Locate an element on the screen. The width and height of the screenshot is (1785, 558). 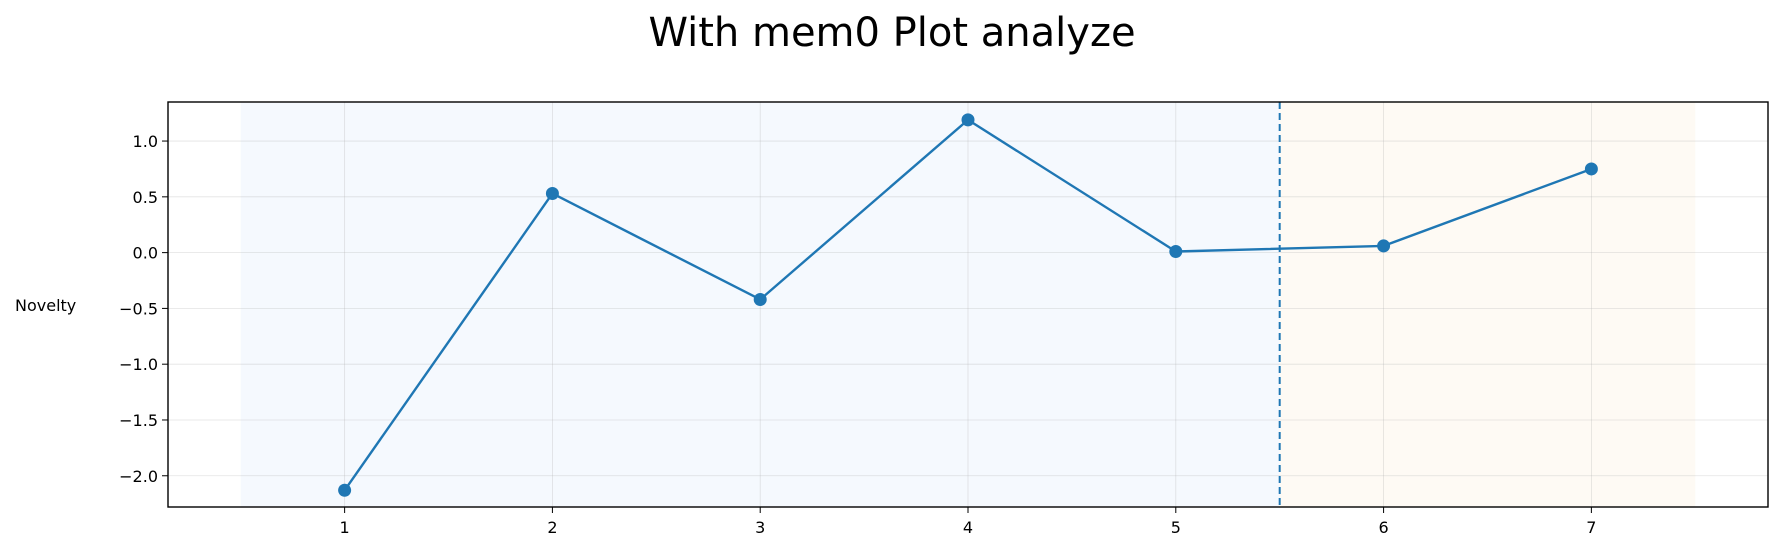
y-tick-label: −1.0 is located at coordinates (138, 364).